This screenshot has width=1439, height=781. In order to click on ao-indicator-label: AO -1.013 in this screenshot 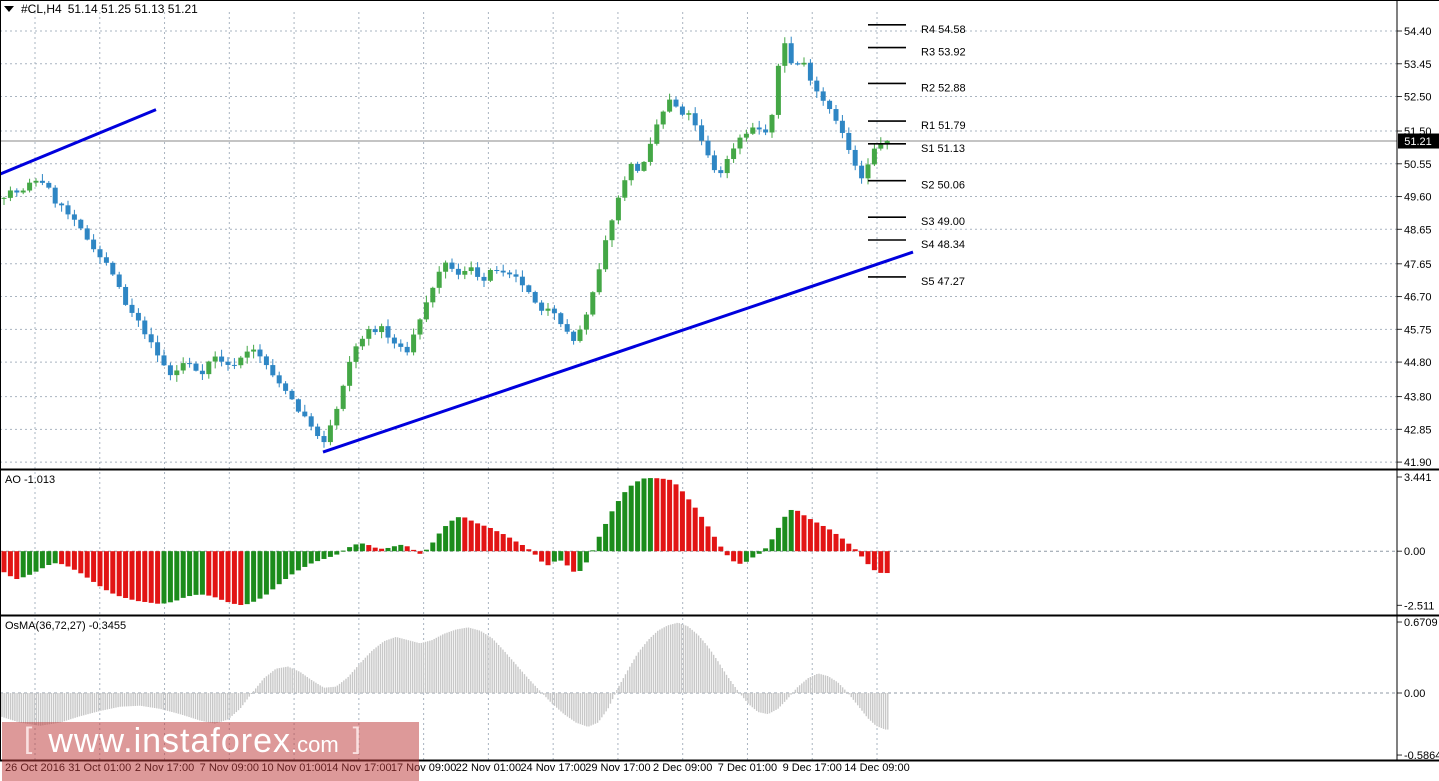, I will do `click(30, 480)`.